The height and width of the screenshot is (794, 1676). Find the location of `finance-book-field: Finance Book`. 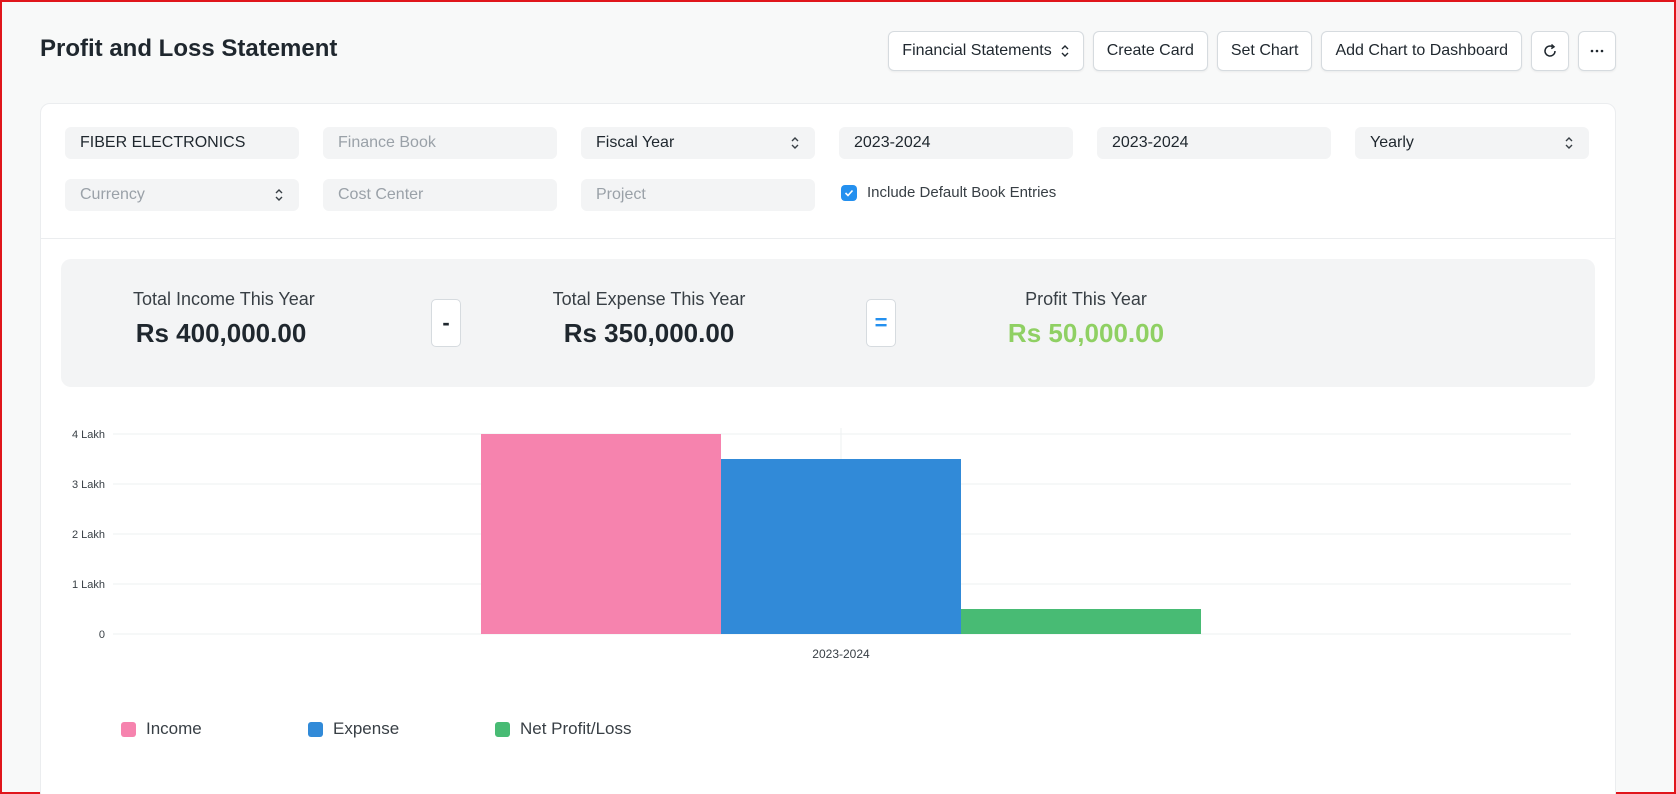

finance-book-field: Finance Book is located at coordinates (440, 143).